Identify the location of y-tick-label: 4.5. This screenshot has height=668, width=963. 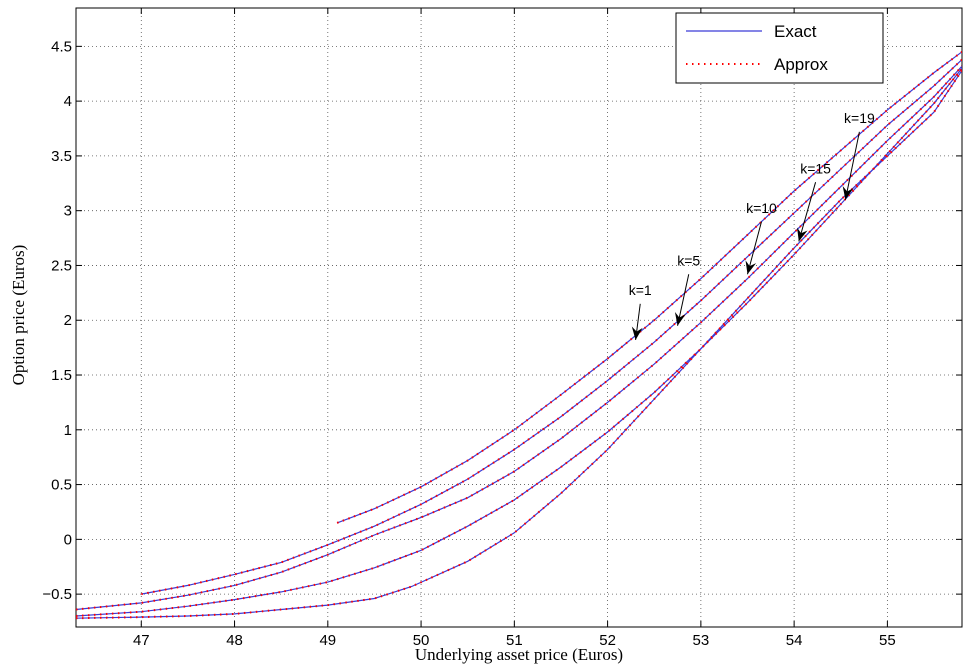
(61, 46).